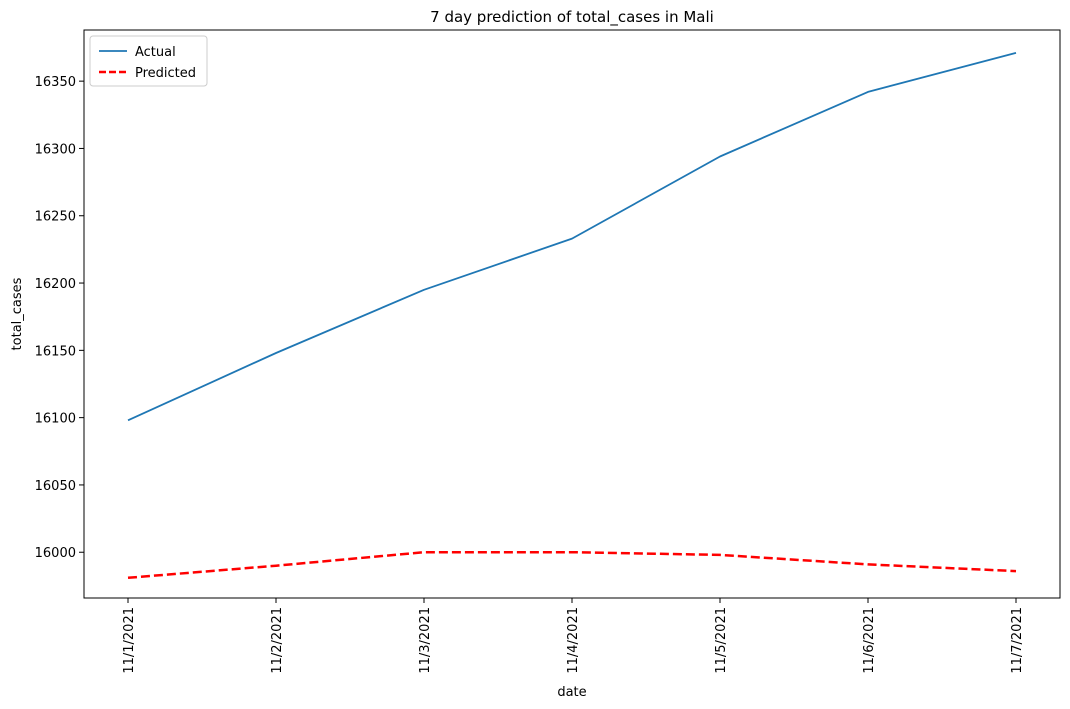 The image size is (1070, 709). Describe the element at coordinates (721, 640) in the screenshot. I see `x-tick-label-4: 11/5/2021` at that location.